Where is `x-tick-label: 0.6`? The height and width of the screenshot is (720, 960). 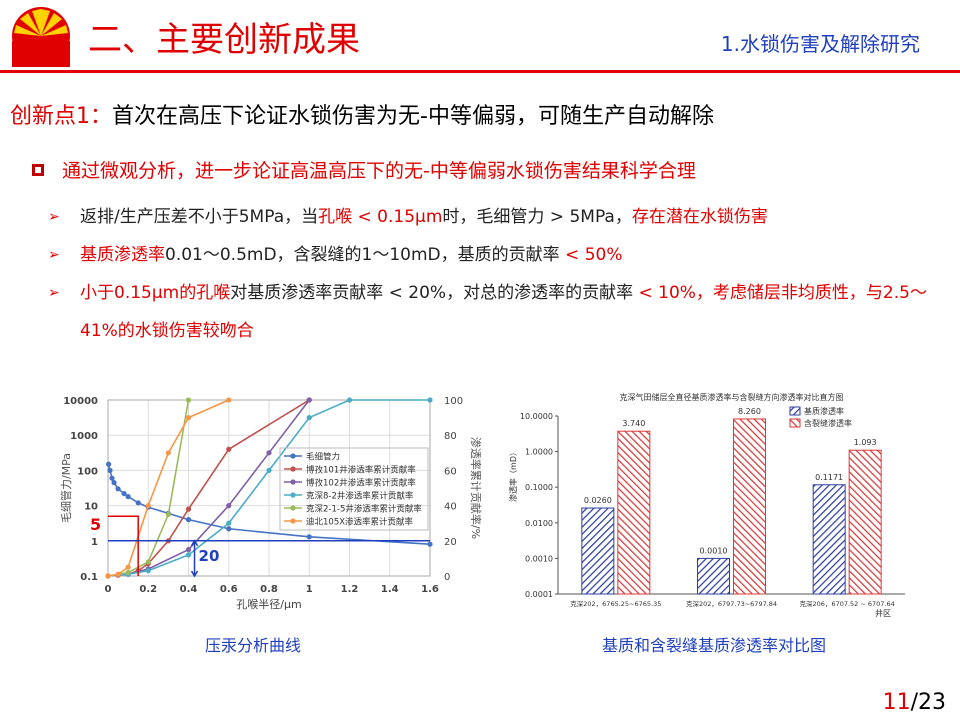 x-tick-label: 0.6 is located at coordinates (229, 589).